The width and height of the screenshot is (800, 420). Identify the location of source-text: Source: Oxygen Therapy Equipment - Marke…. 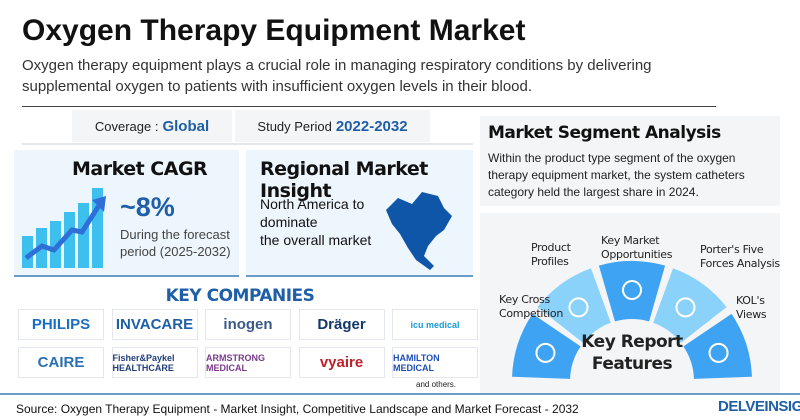
(297, 409).